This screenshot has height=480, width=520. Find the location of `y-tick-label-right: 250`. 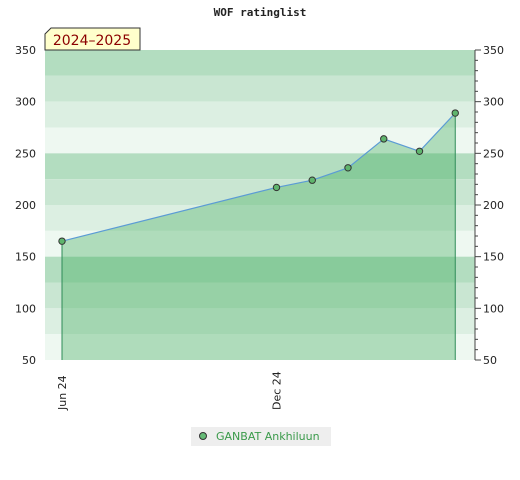

y-tick-label-right: 250 is located at coordinates (493, 153).